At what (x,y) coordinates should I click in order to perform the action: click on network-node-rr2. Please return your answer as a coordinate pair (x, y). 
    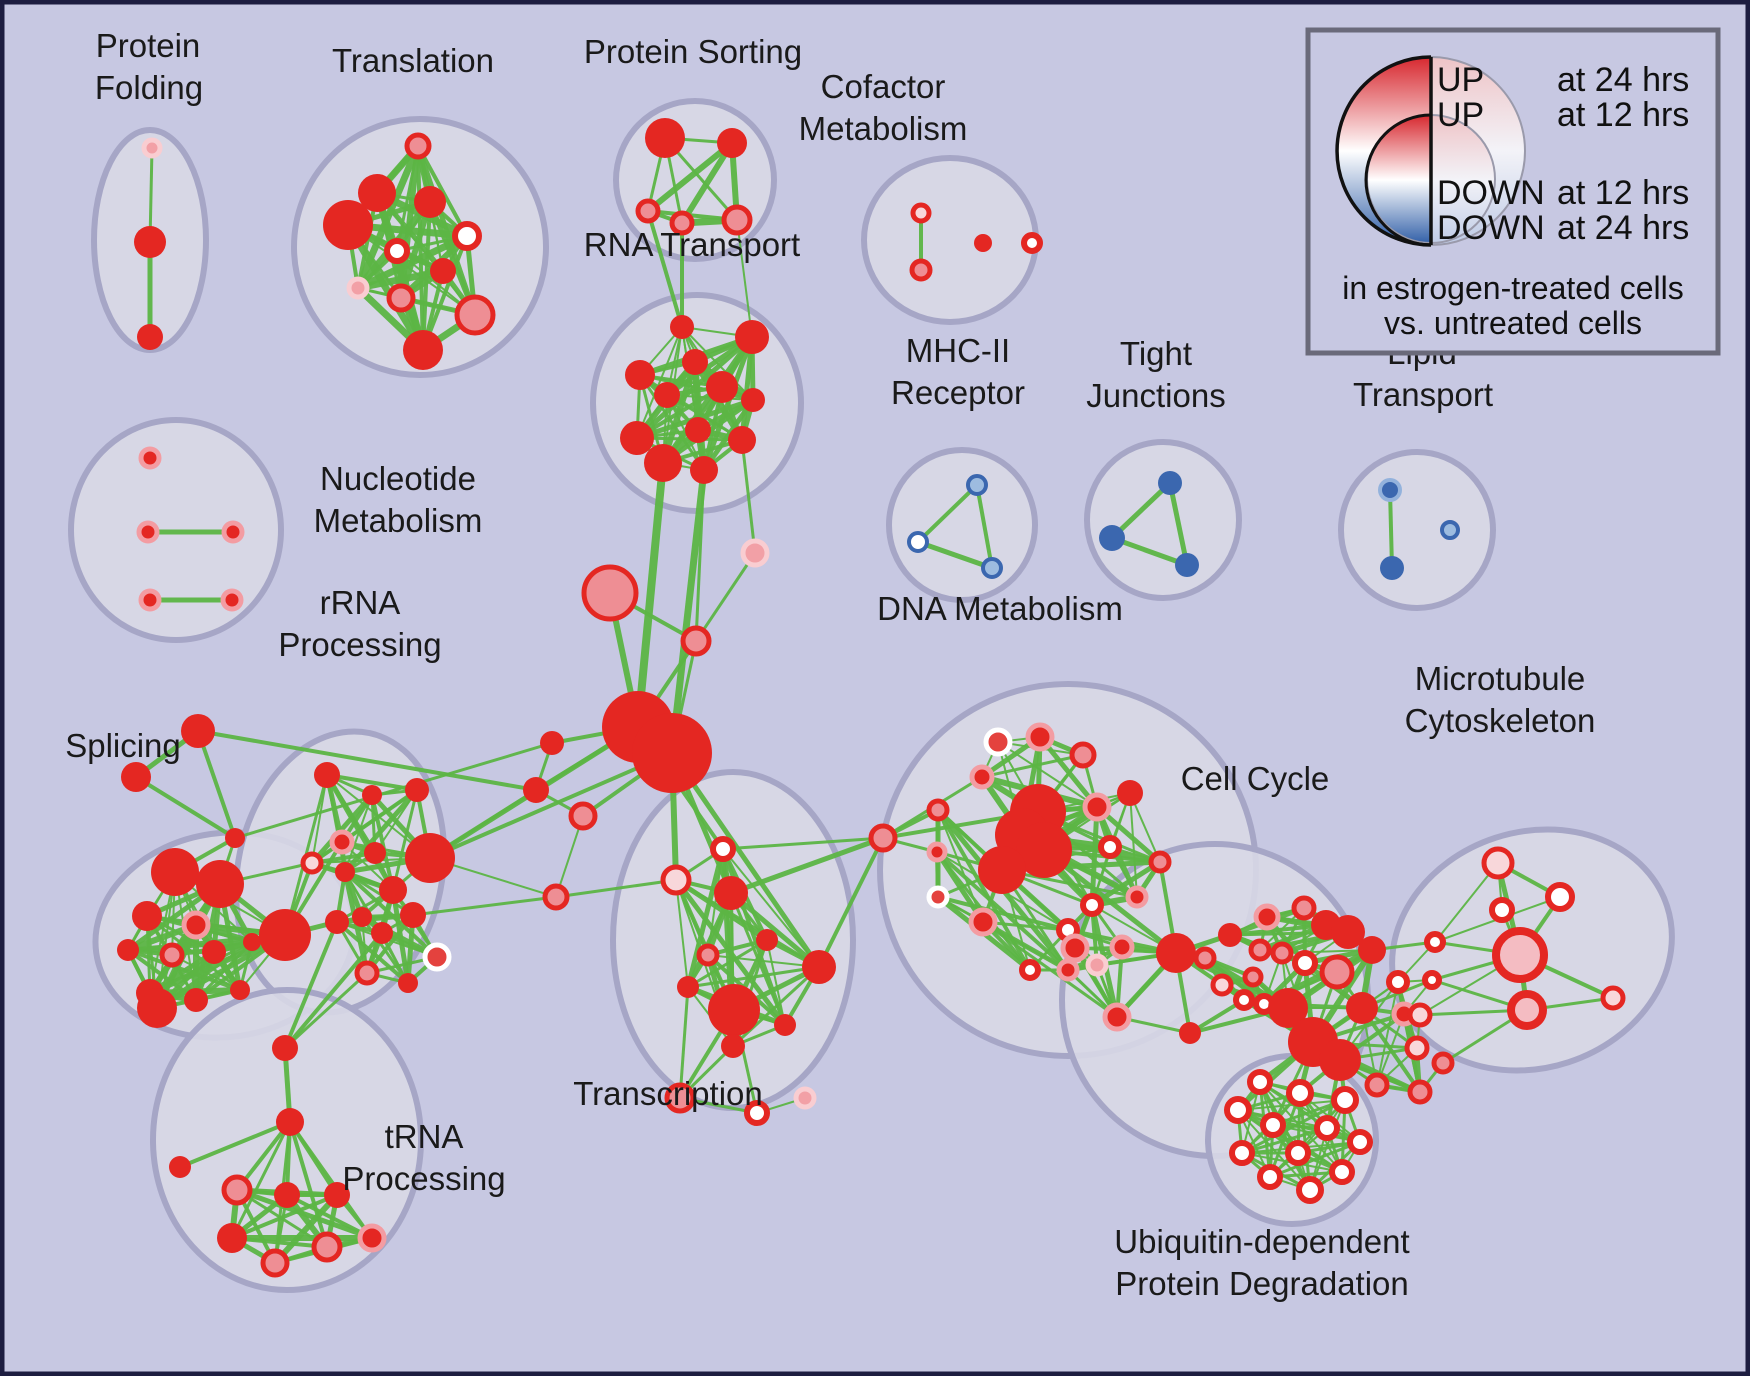
    Looking at the image, I should click on (417, 790).